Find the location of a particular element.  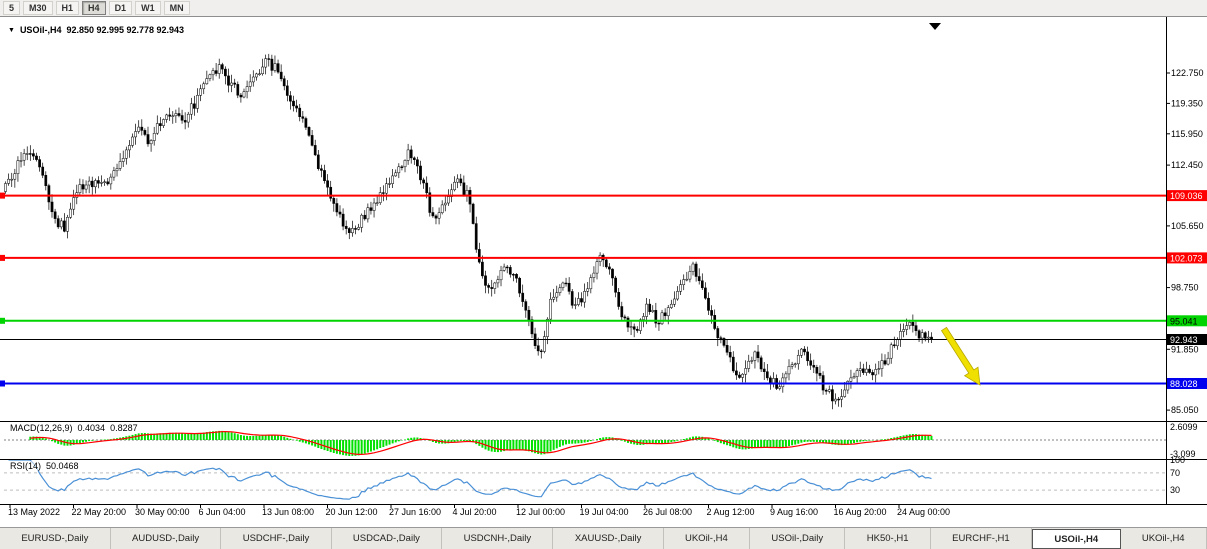

svg-text: 9 Aug 16:00 is located at coordinates (794, 512).